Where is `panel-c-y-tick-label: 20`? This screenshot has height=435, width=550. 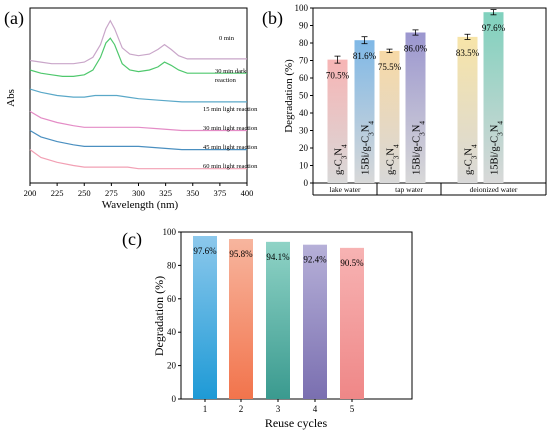 panel-c-y-tick-label: 20 is located at coordinates (172, 366).